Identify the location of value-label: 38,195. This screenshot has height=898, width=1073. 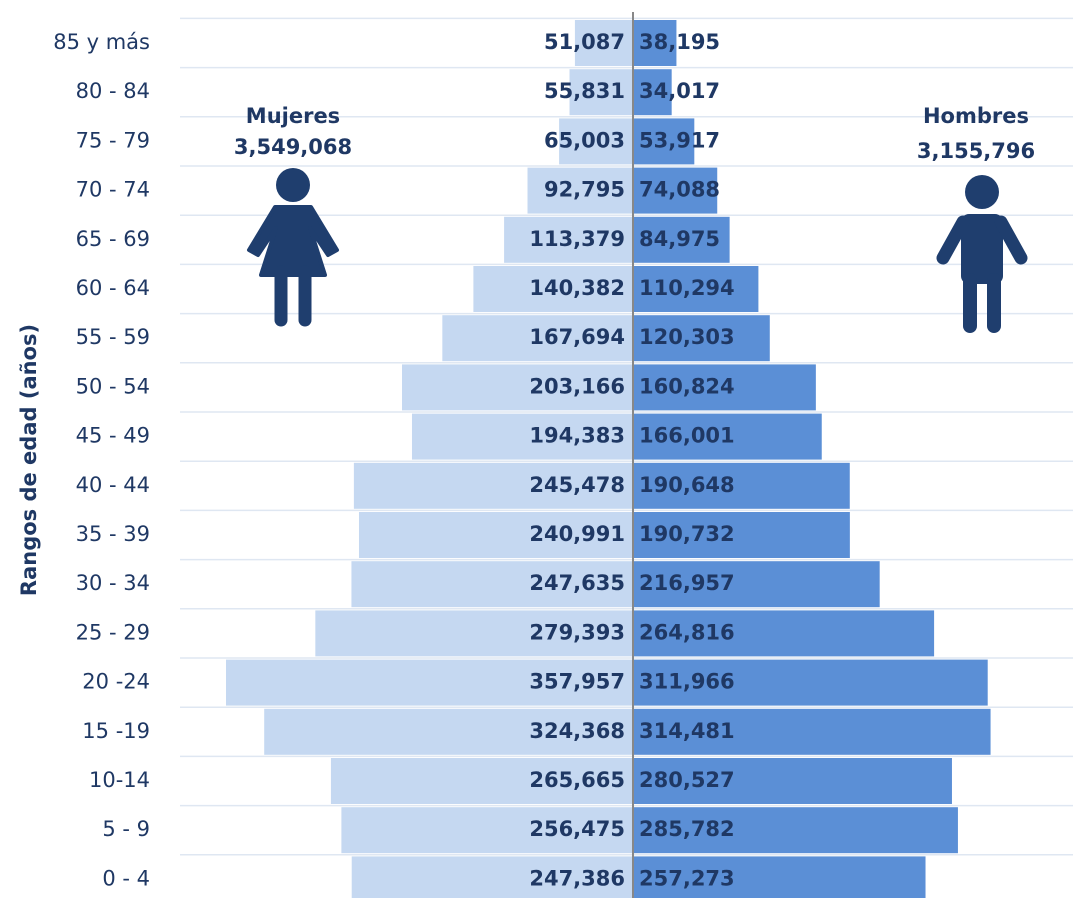
(679, 42).